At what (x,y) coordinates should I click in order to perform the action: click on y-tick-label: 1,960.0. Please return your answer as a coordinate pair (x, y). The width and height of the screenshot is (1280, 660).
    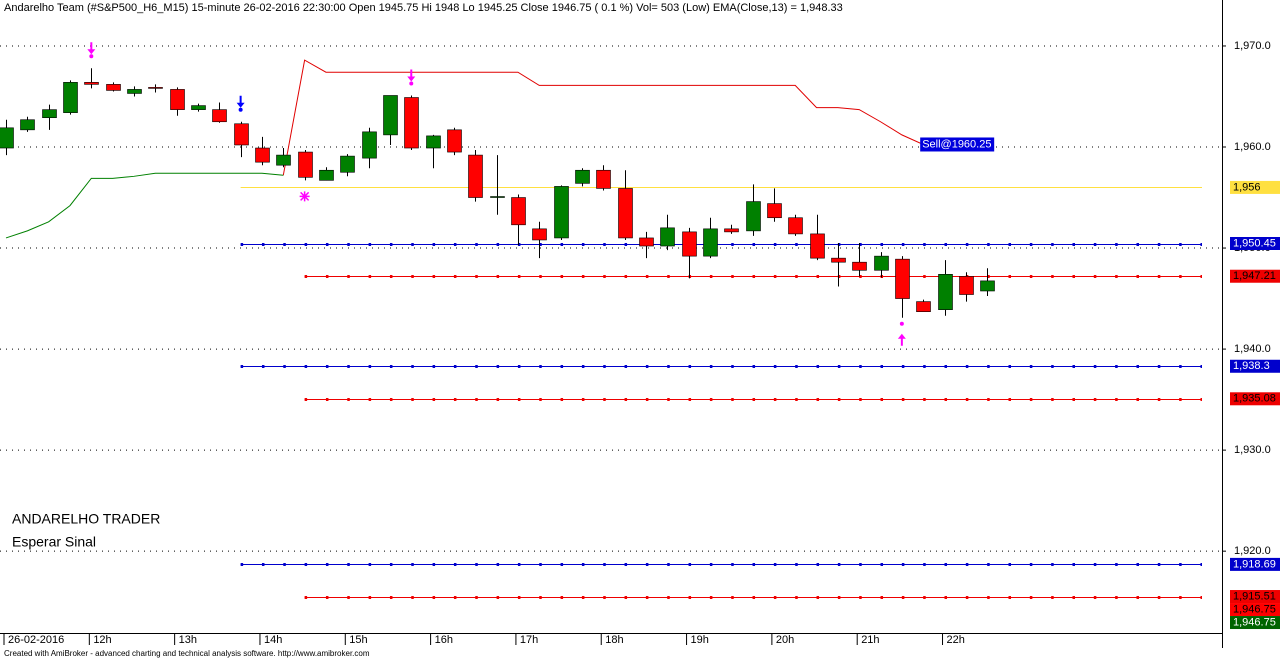
    Looking at the image, I should click on (1252, 147).